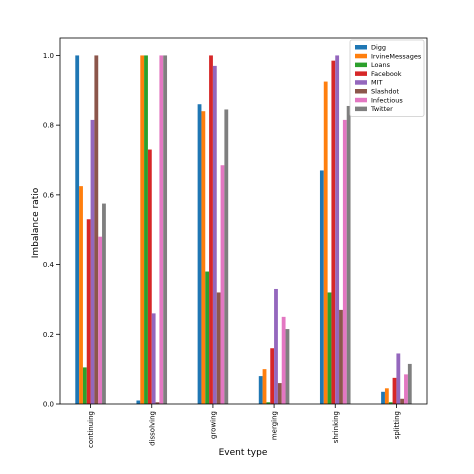 The width and height of the screenshot is (474, 474). I want to click on bar-mit-dissolving, so click(153, 358).